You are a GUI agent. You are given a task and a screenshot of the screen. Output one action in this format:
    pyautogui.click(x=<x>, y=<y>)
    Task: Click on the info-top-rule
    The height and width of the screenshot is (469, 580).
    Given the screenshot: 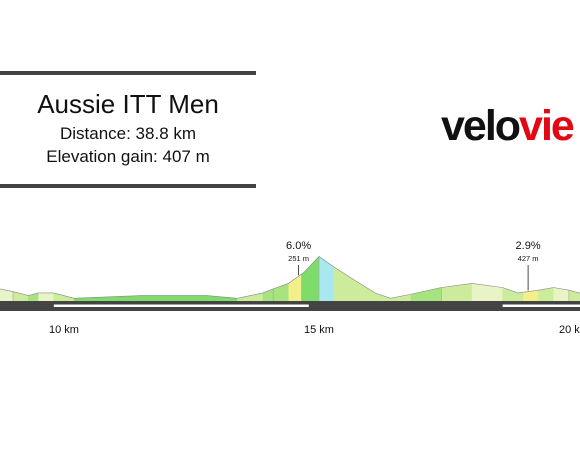 What is the action you would take?
    pyautogui.click(x=128, y=73)
    